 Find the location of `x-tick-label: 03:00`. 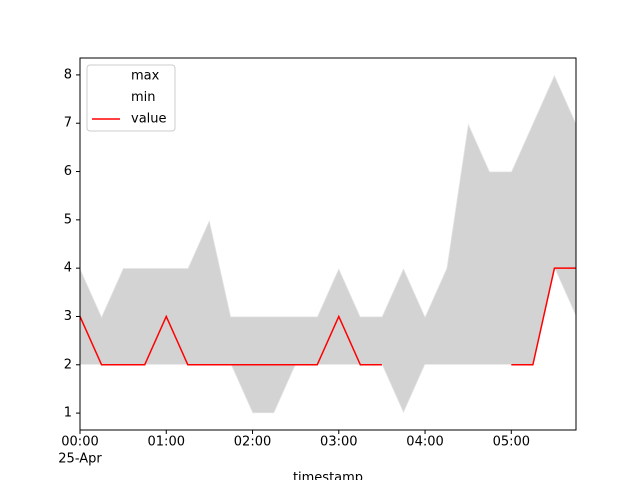

x-tick-label: 03:00 is located at coordinates (338, 442).